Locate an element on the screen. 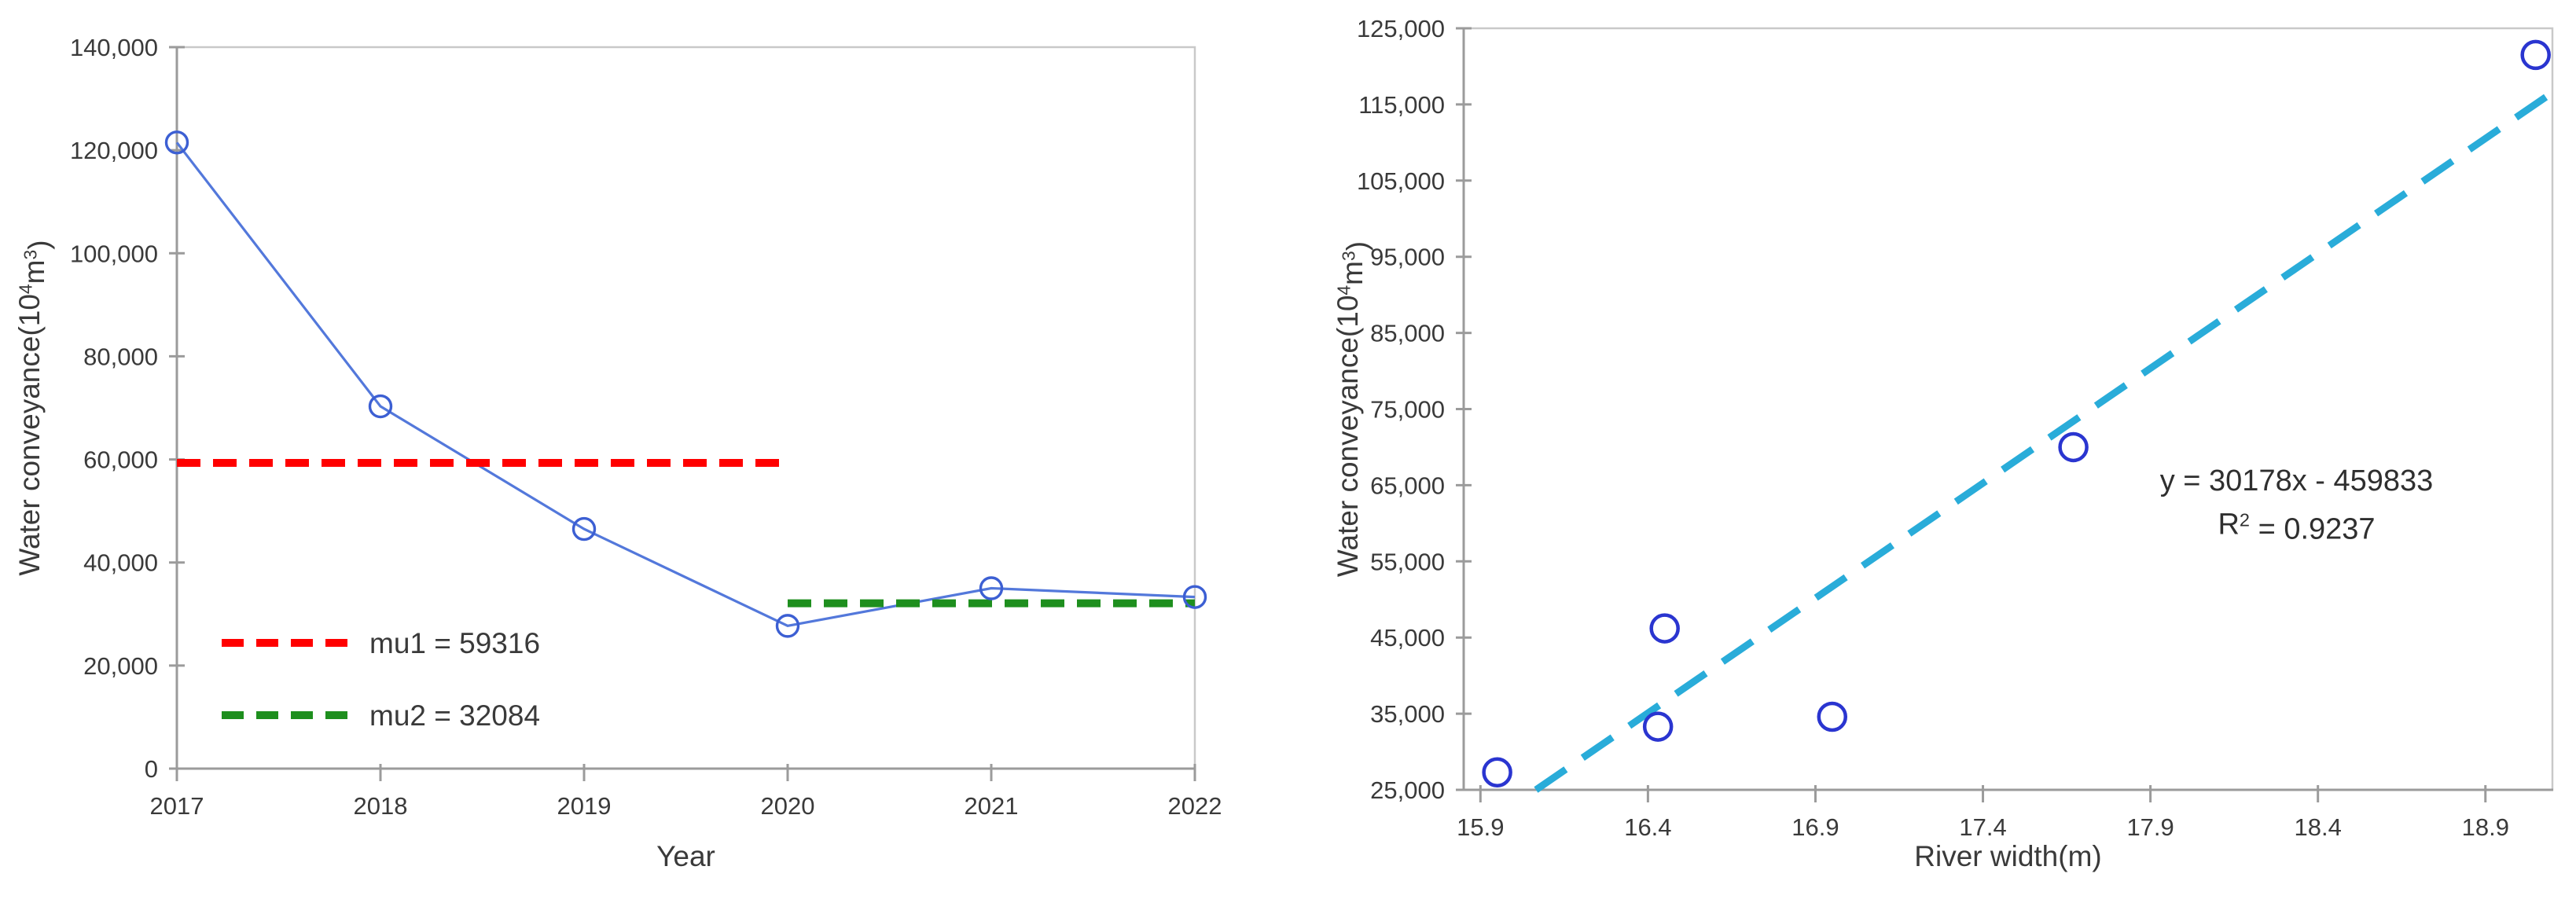  y-tick-label: 0 is located at coordinates (151, 769).